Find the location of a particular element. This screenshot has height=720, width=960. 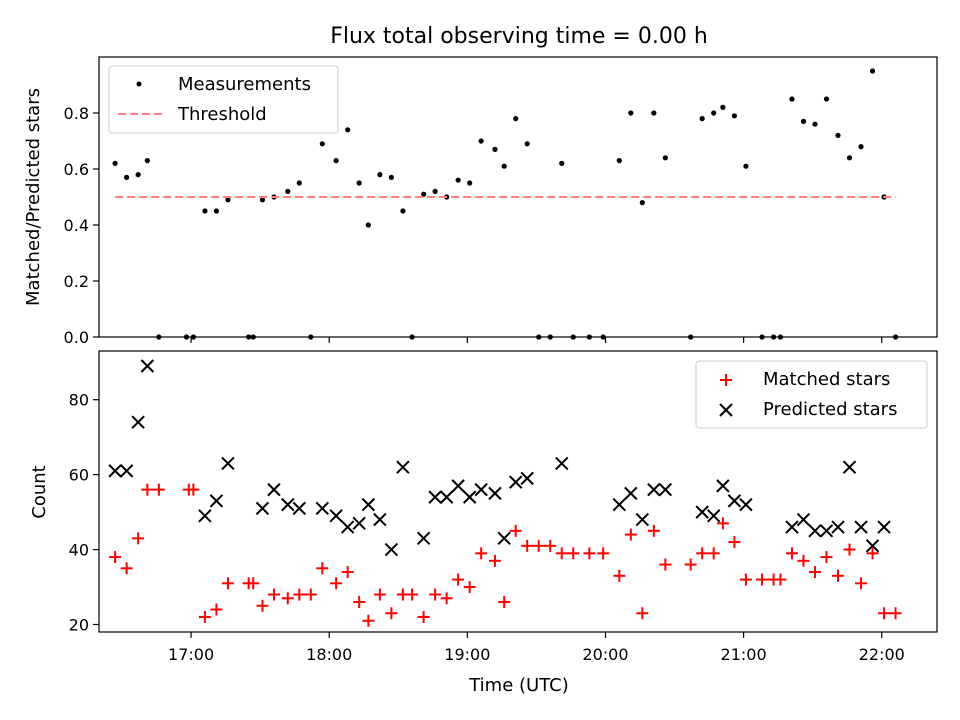

y-tick-label: 0.4 is located at coordinates (76, 225).